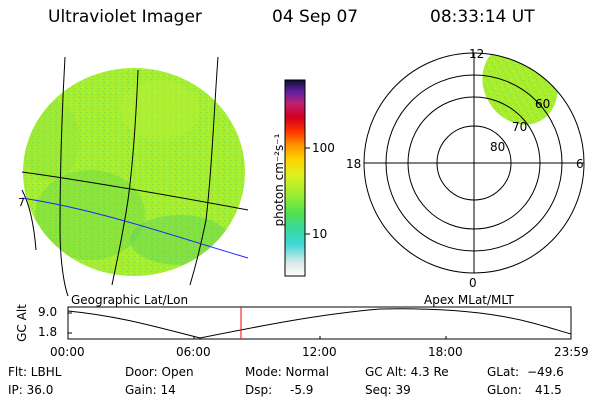  I want to click on gc-plot-frame, so click(319, 323).